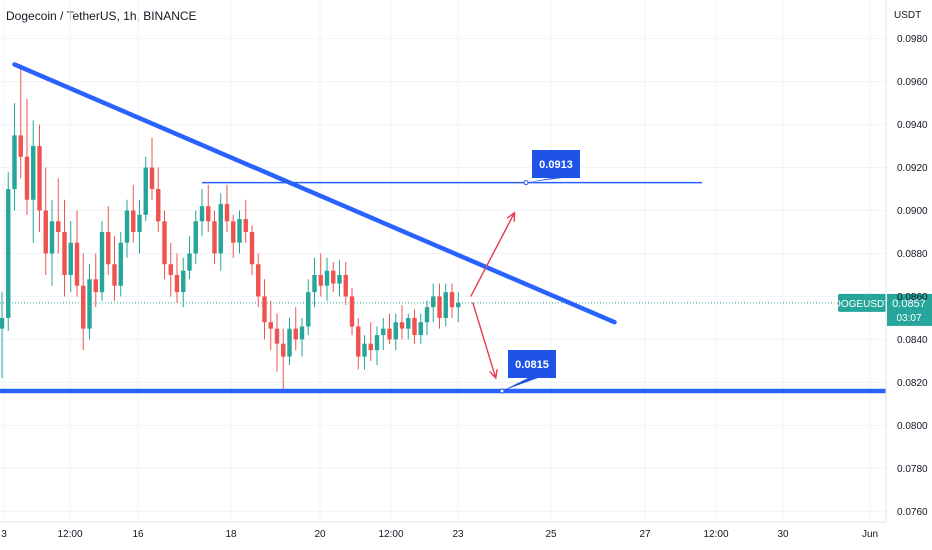  I want to click on price-tick-label: 0.0820, so click(912, 383).